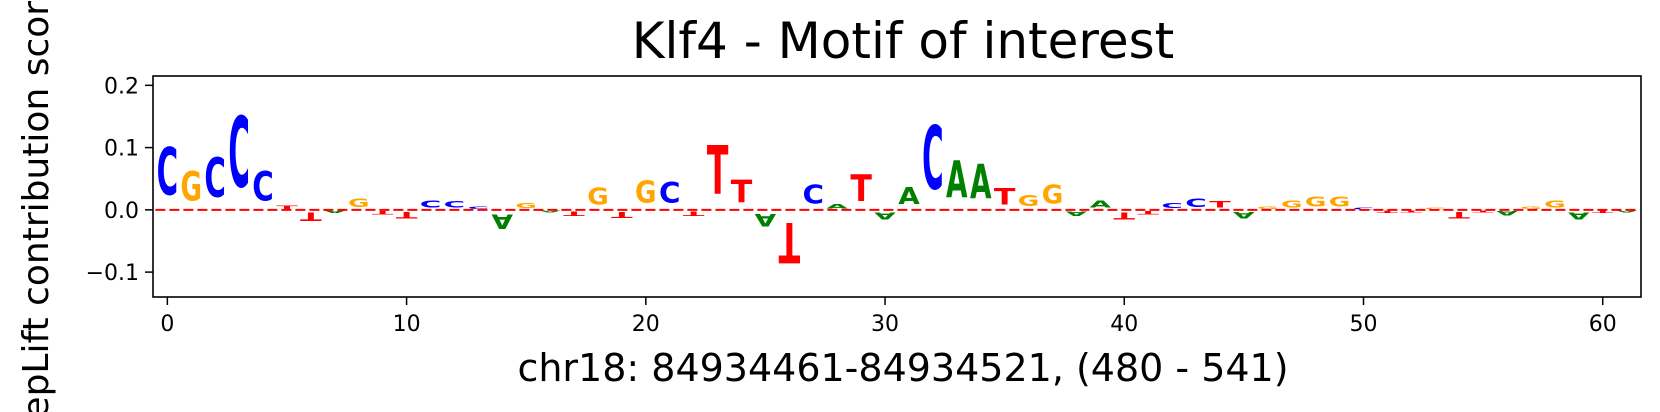 This screenshot has height=412, width=1660. What do you see at coordinates (121, 211) in the screenshot?
I see `y-tick-label: 0.0` at bounding box center [121, 211].